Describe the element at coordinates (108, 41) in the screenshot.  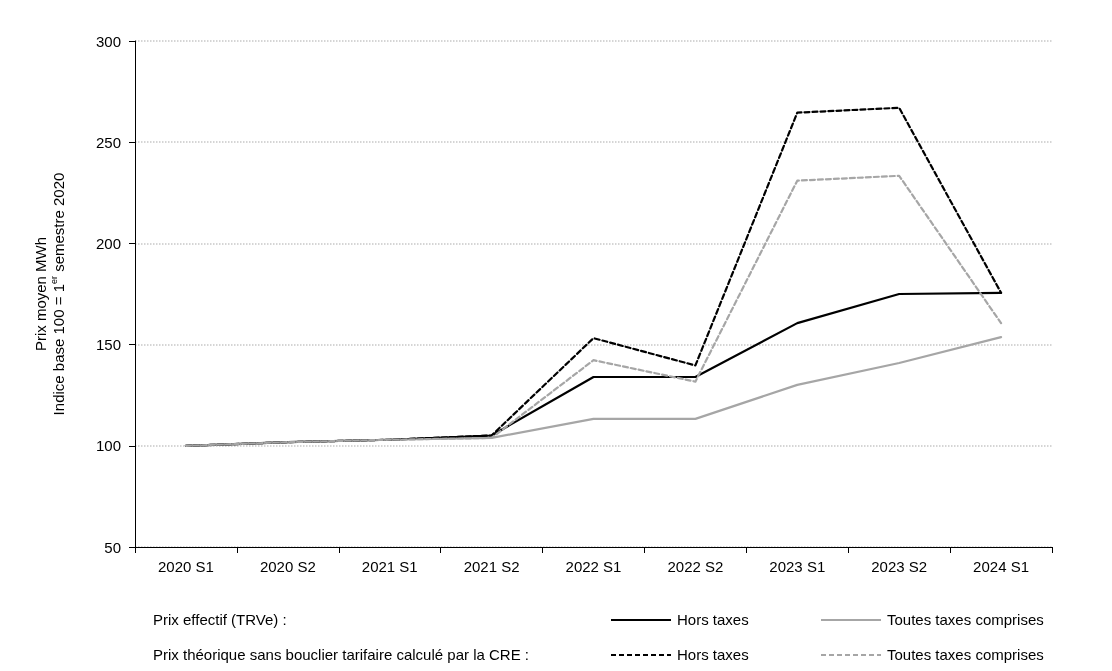
I see `y-tick-label: 300` at that location.